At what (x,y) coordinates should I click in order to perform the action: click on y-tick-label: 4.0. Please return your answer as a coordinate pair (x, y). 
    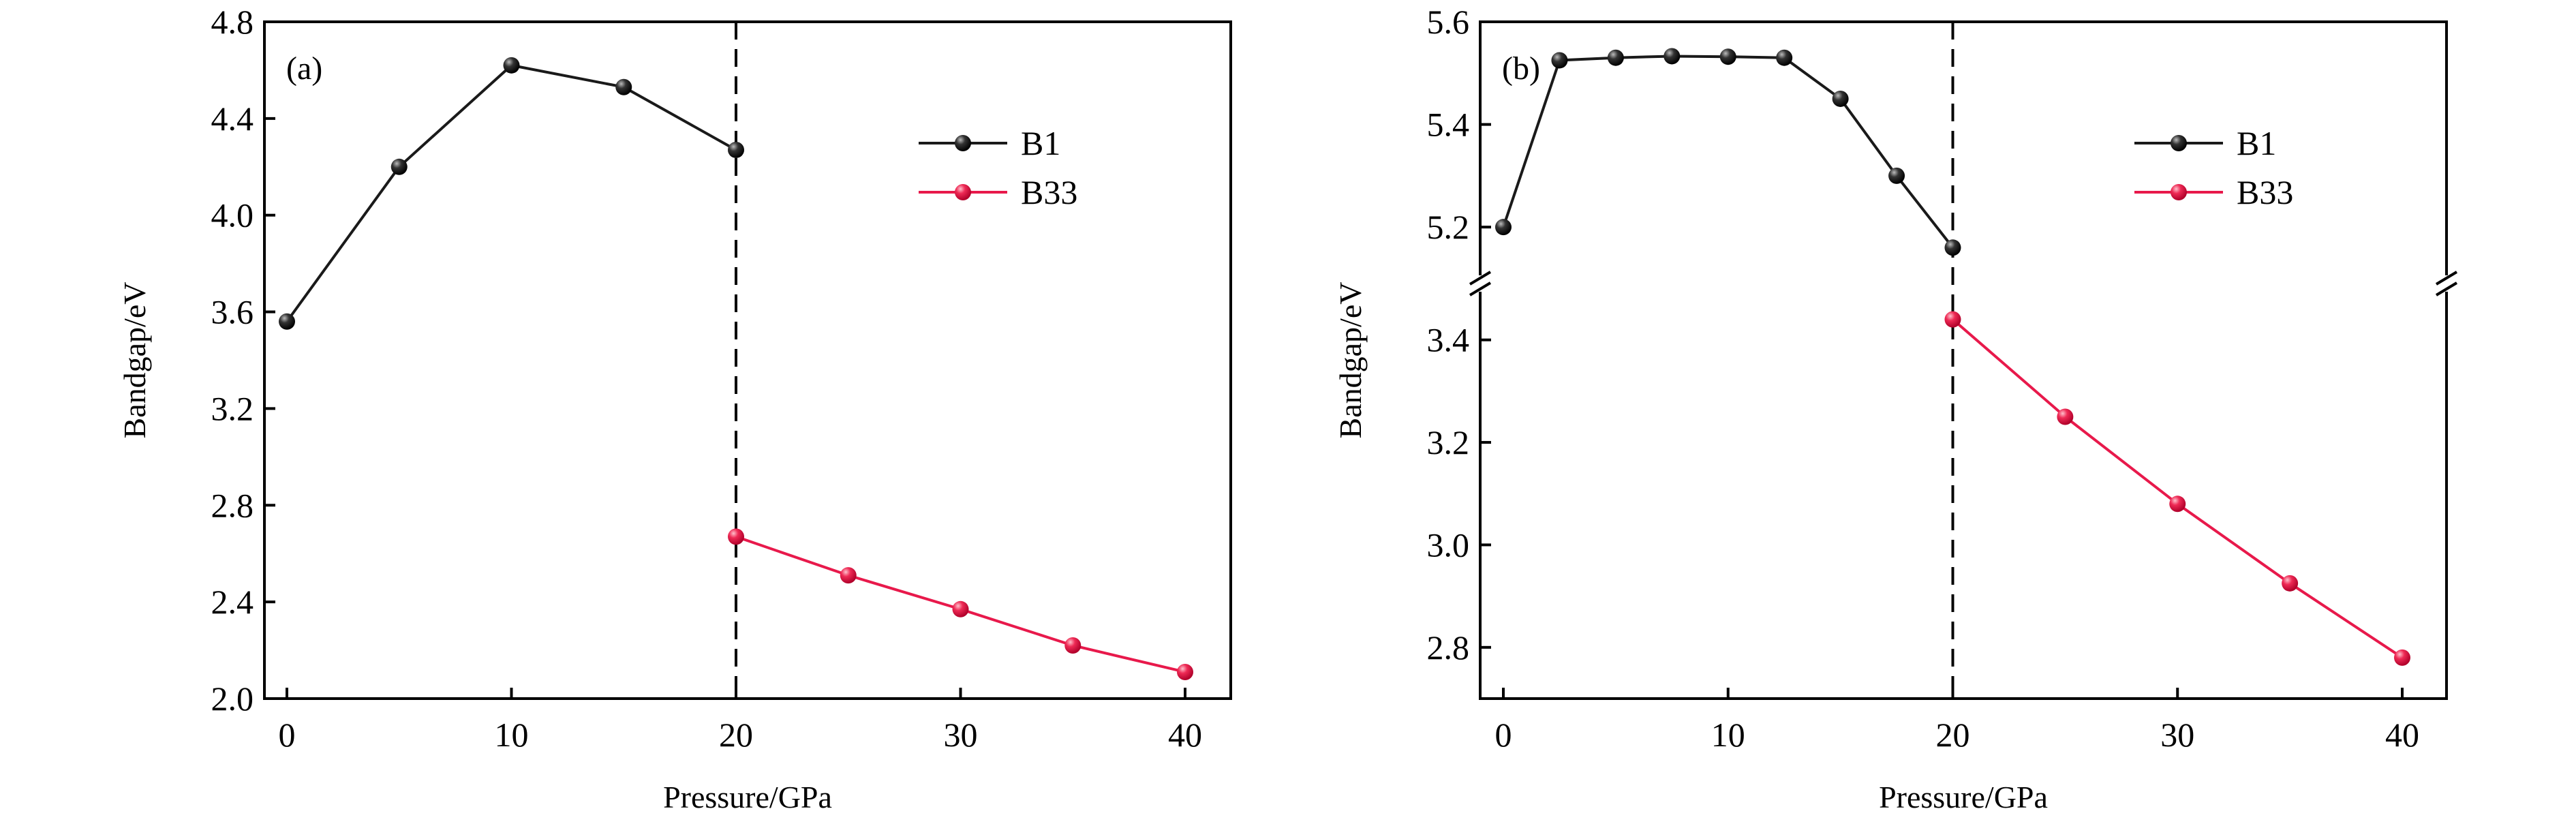
    Looking at the image, I should click on (232, 215).